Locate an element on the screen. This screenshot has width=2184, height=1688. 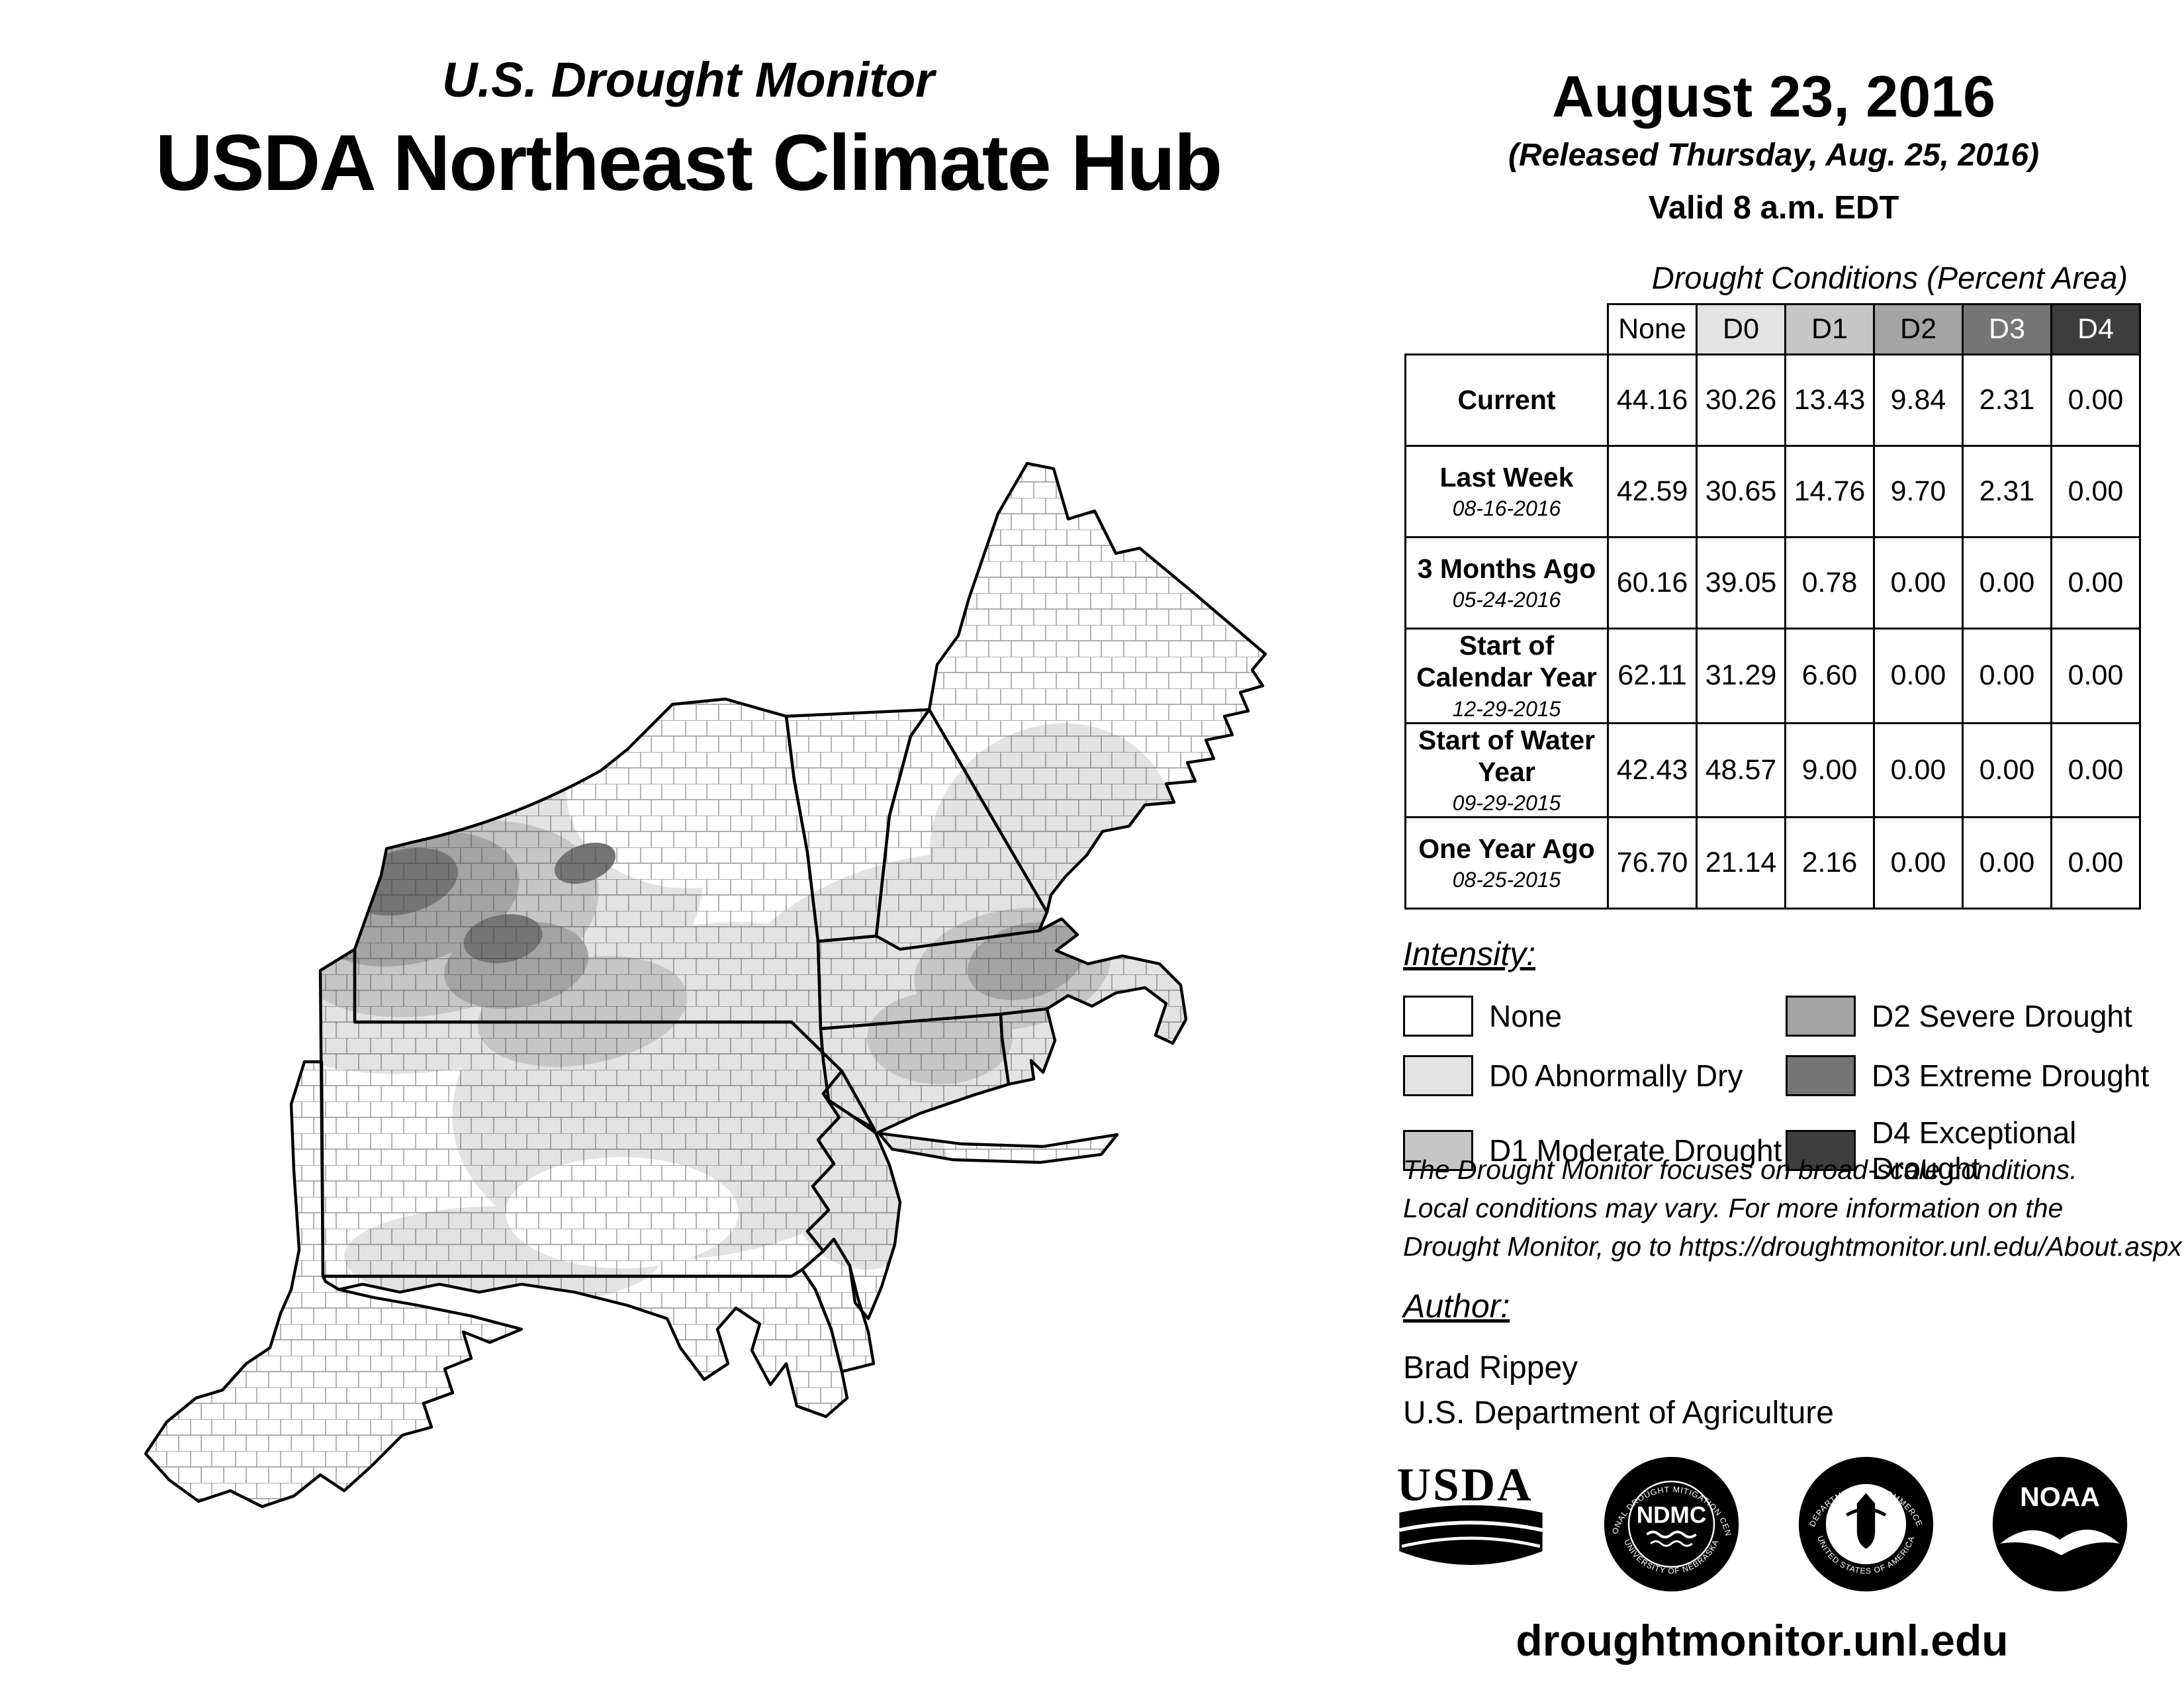
cell: 21.14 is located at coordinates (1741, 863).